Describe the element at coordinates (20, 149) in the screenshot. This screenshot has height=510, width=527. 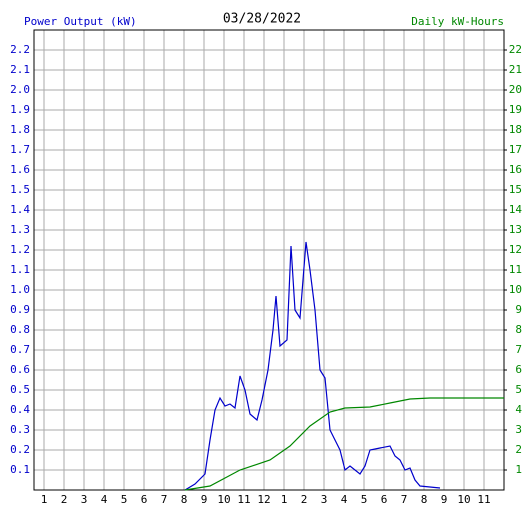
I see `y-tick-label: 1.7` at that location.